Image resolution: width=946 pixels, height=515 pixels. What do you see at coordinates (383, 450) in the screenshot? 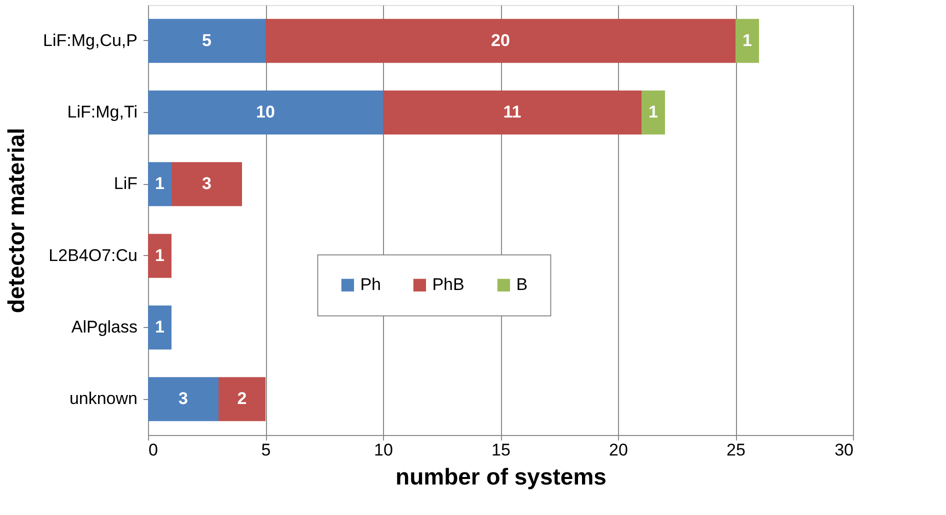
I see `x-tick-label: 10` at bounding box center [383, 450].